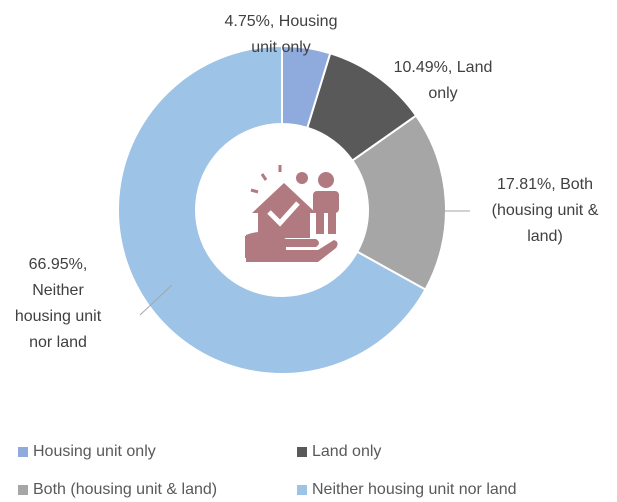  What do you see at coordinates (346, 451) in the screenshot?
I see `legend-label: Land only` at bounding box center [346, 451].